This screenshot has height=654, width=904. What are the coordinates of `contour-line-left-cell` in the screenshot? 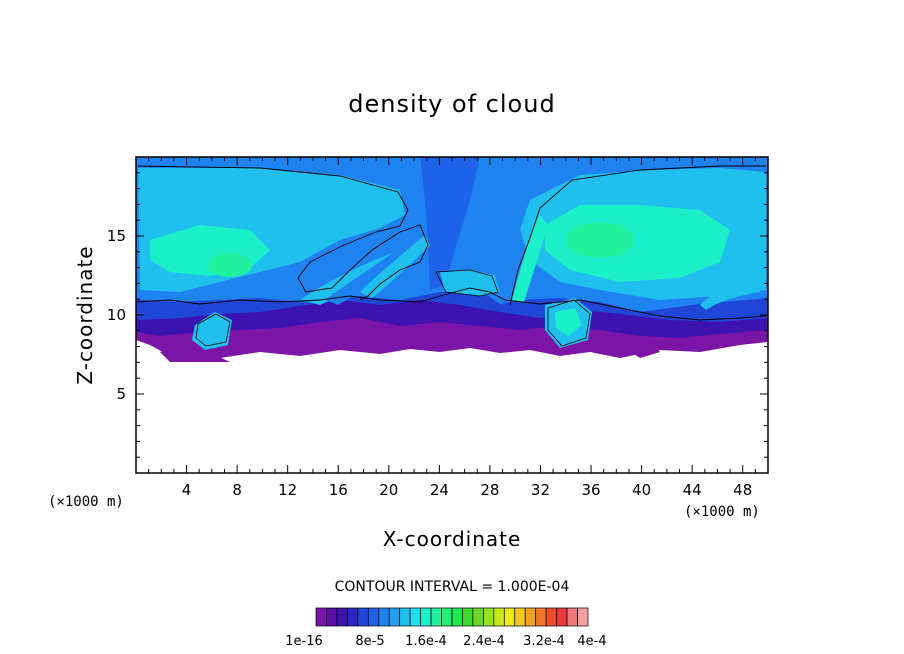 It's located at (213, 330).